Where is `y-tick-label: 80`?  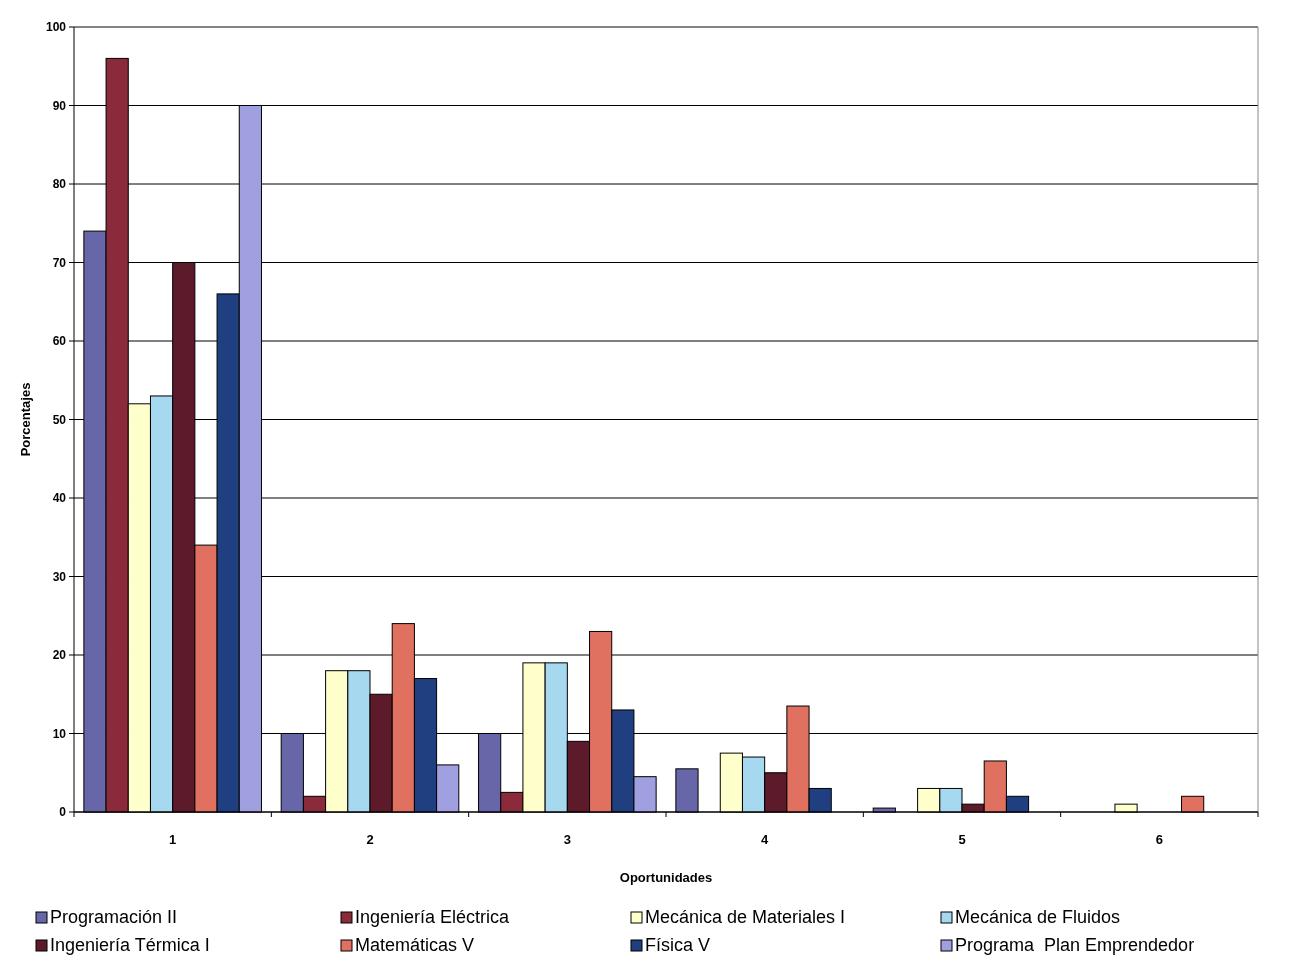
y-tick-label: 80 is located at coordinates (59, 184).